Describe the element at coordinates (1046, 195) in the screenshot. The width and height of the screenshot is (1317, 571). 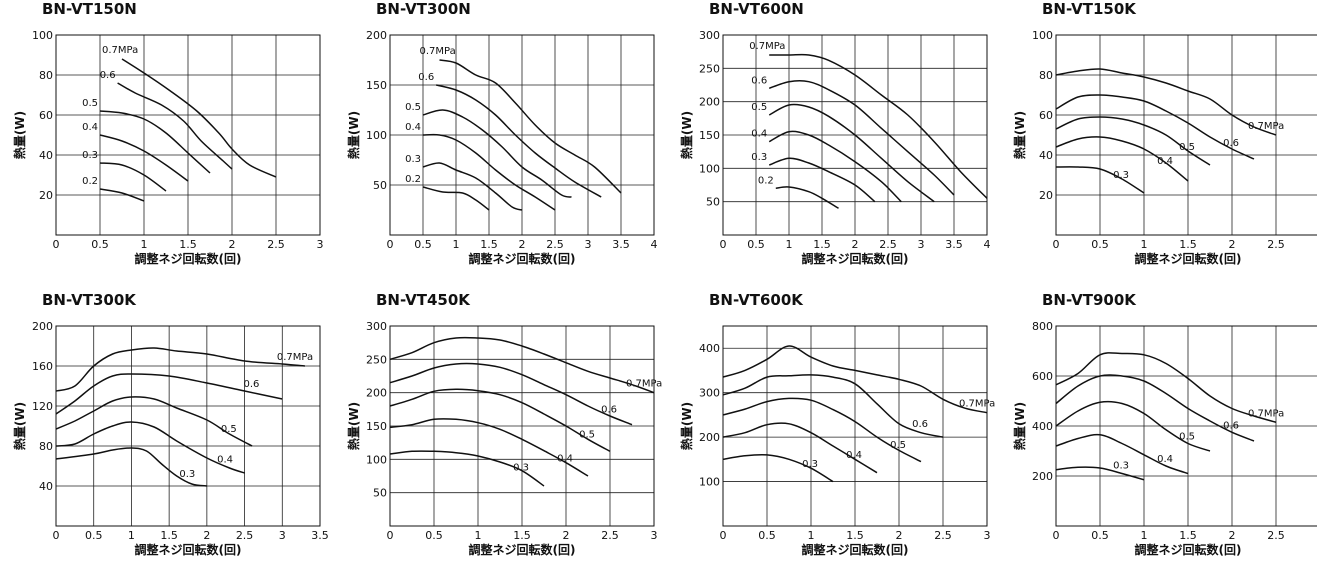
I see `y-tick-label: 20` at that location.